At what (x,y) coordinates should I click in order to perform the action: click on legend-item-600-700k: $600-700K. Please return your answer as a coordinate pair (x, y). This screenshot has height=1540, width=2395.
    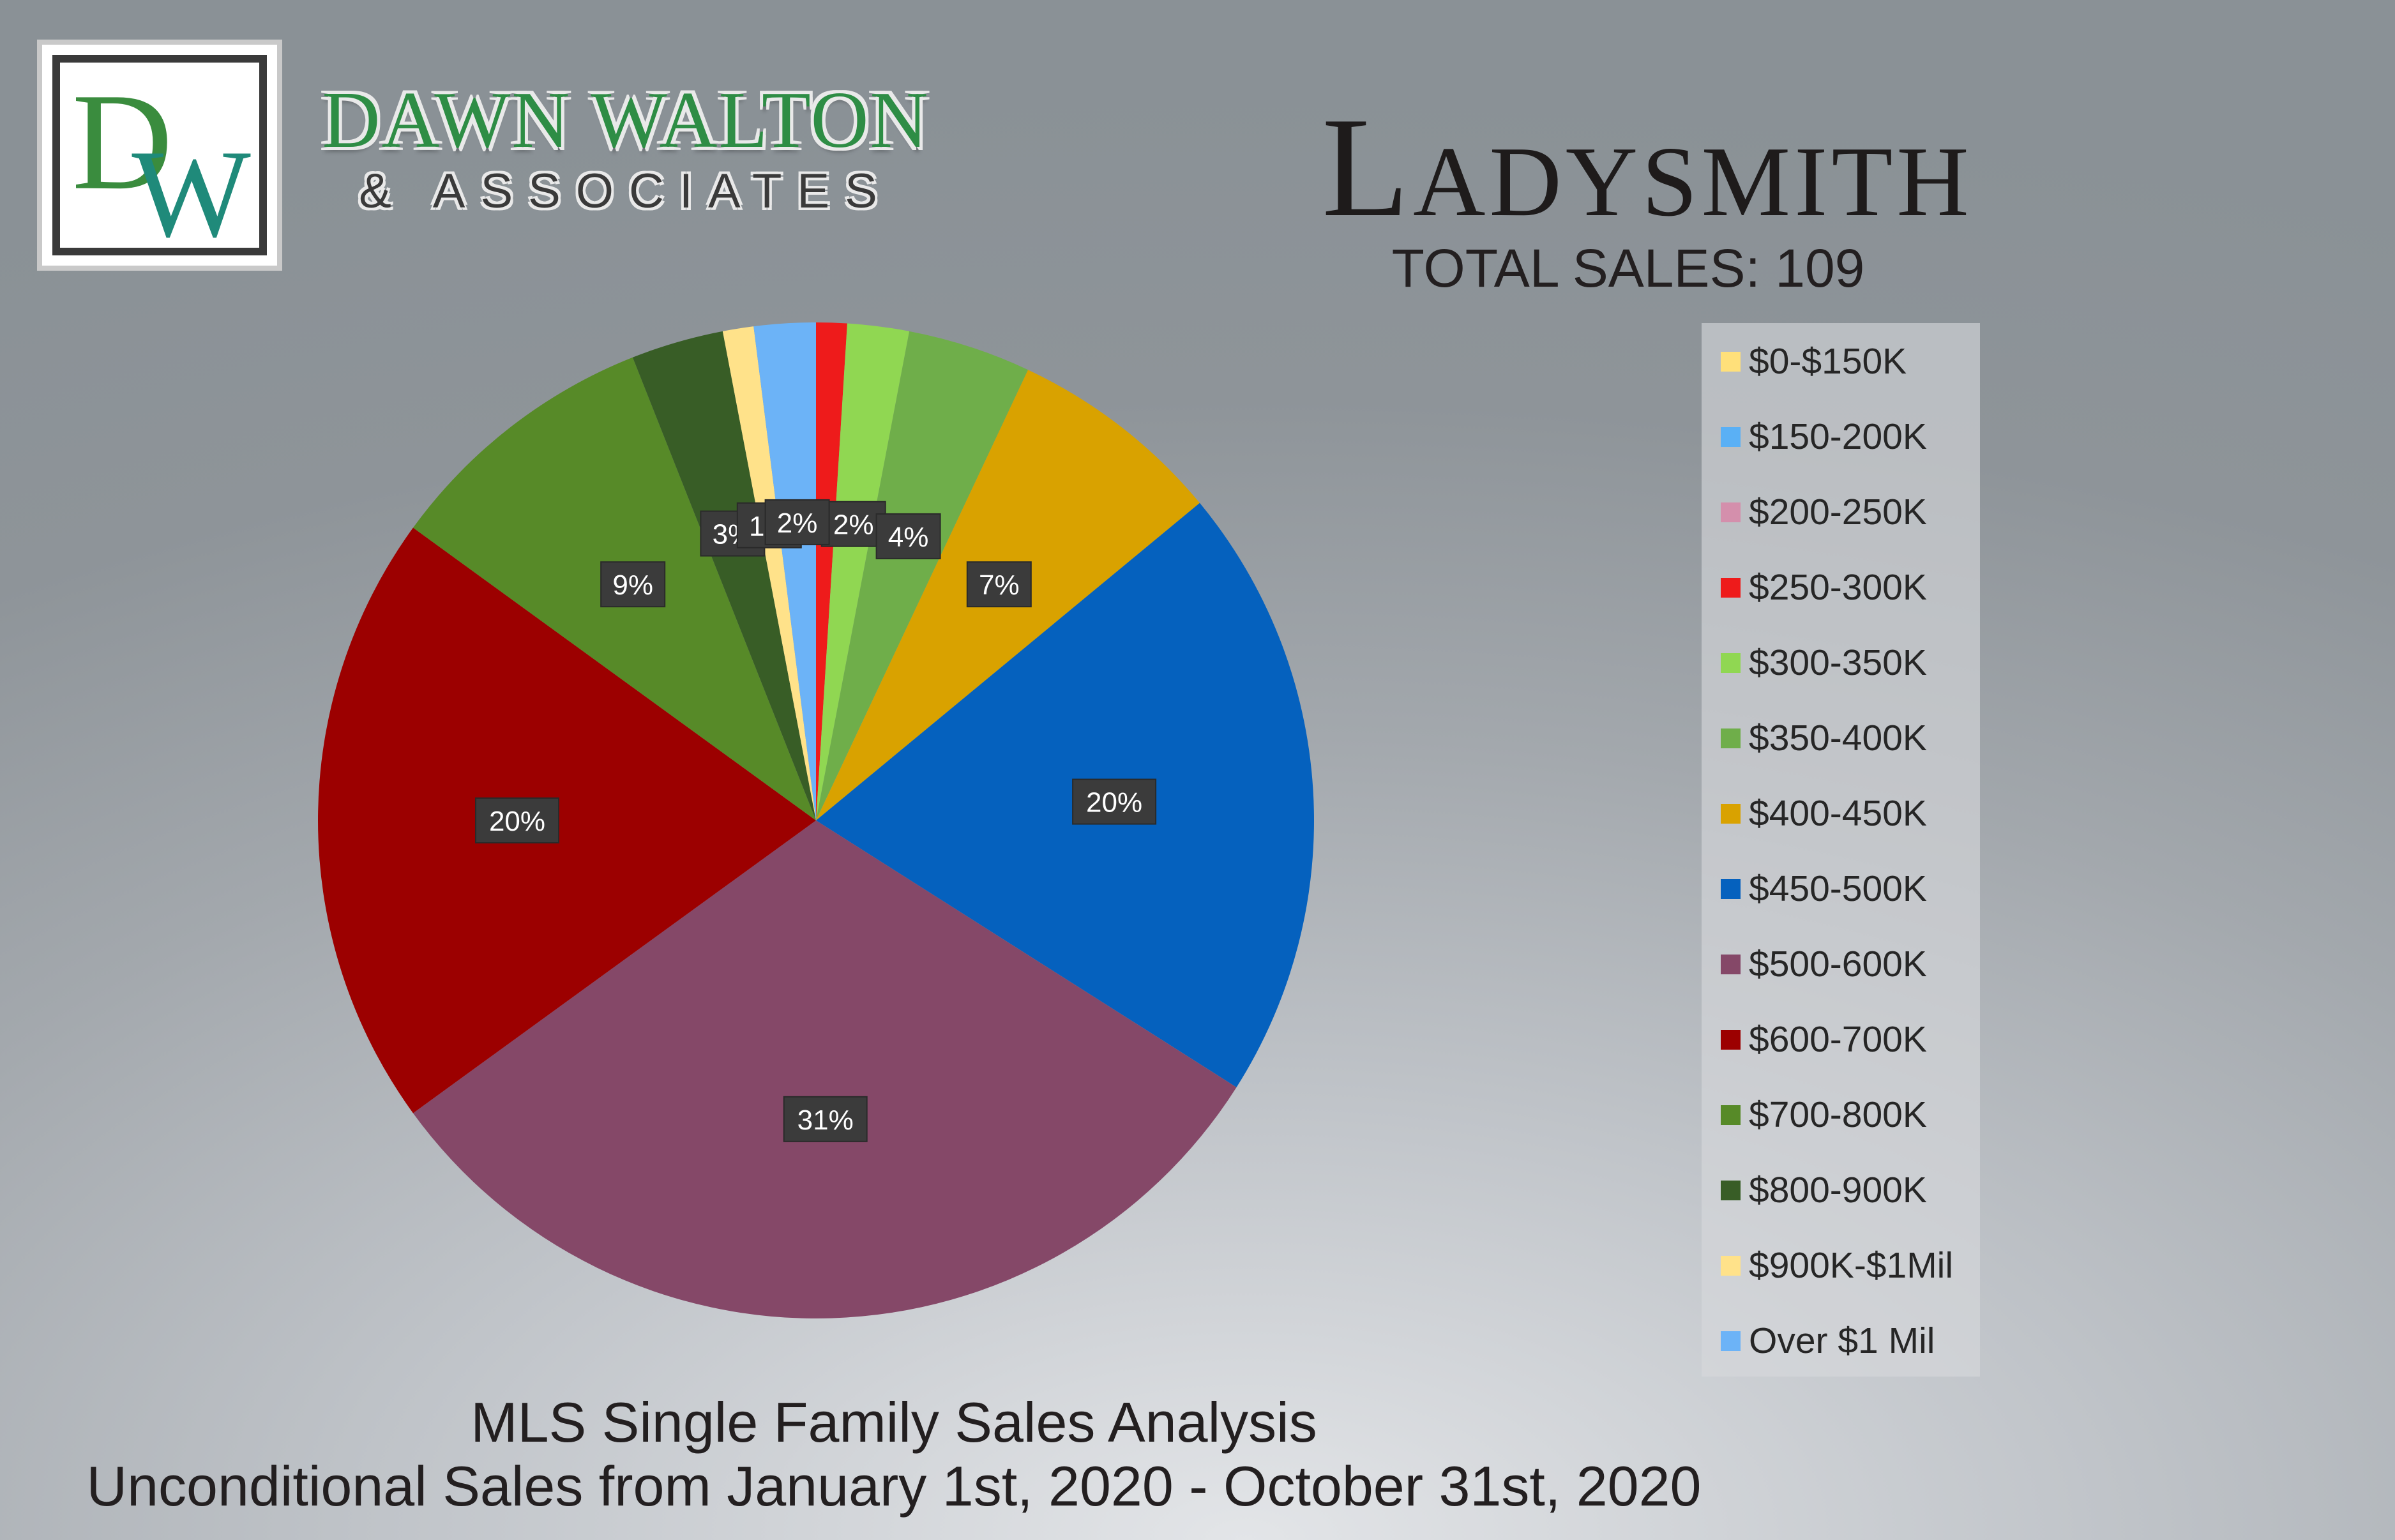
    Looking at the image, I should click on (1824, 1039).